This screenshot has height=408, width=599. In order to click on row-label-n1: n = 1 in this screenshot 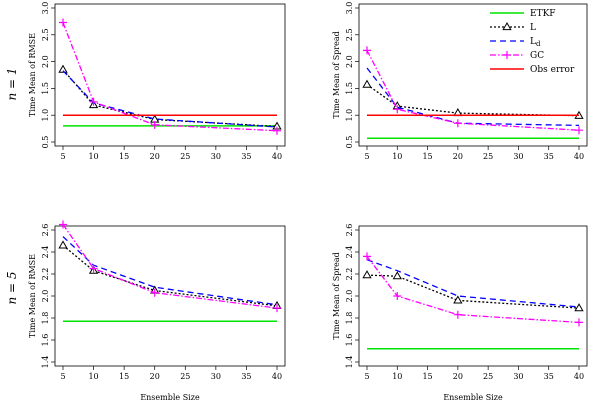, I will do `click(12, 83)`.